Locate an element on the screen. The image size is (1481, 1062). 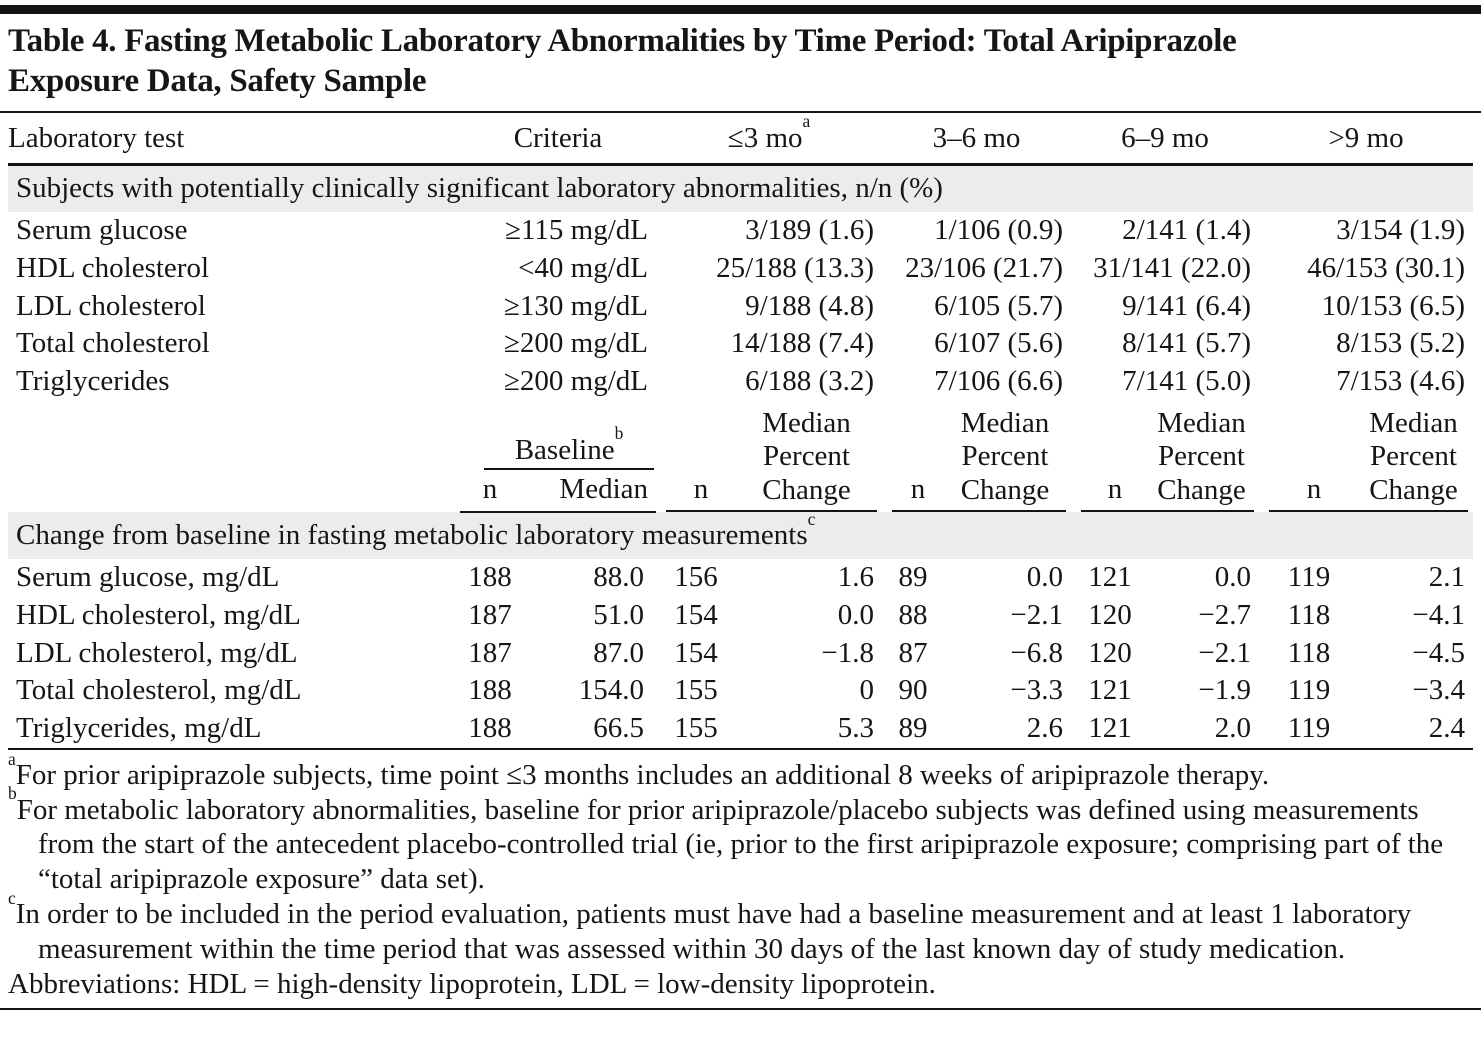
baseline-n-label: n is located at coordinates (490, 489).